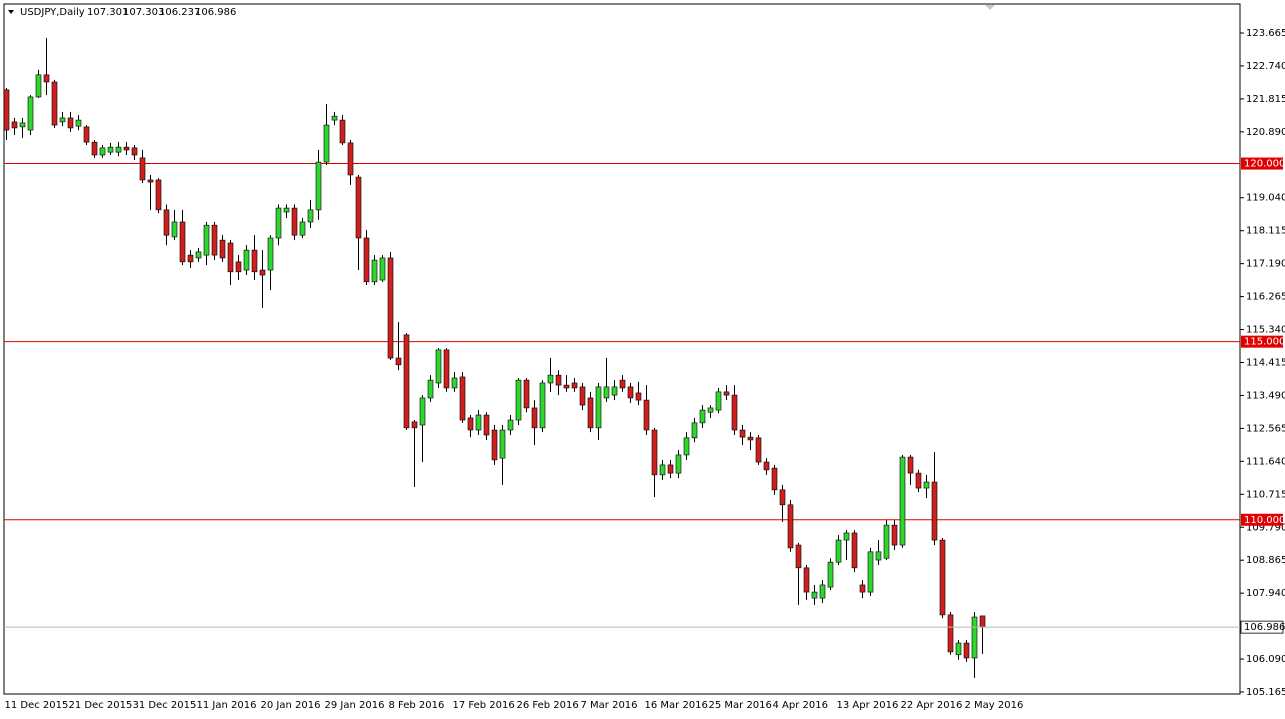 The height and width of the screenshot is (719, 1285). I want to click on y-tick-label: 108.865, so click(1265, 560).